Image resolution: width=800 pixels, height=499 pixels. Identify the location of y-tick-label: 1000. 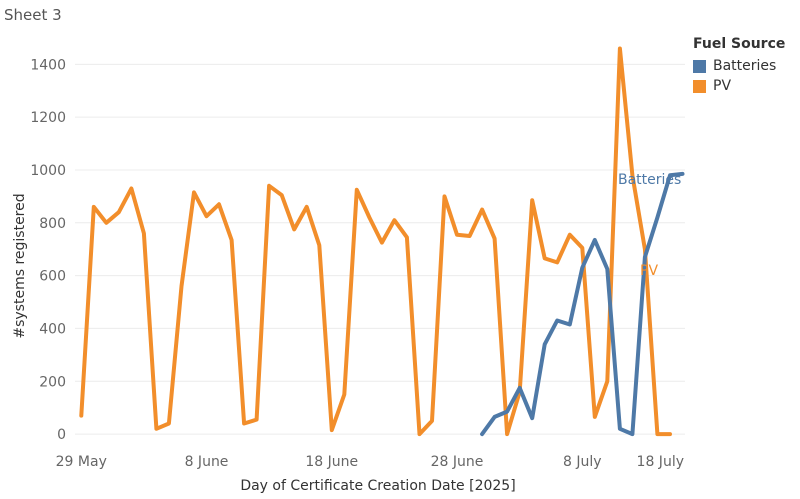
(48, 171).